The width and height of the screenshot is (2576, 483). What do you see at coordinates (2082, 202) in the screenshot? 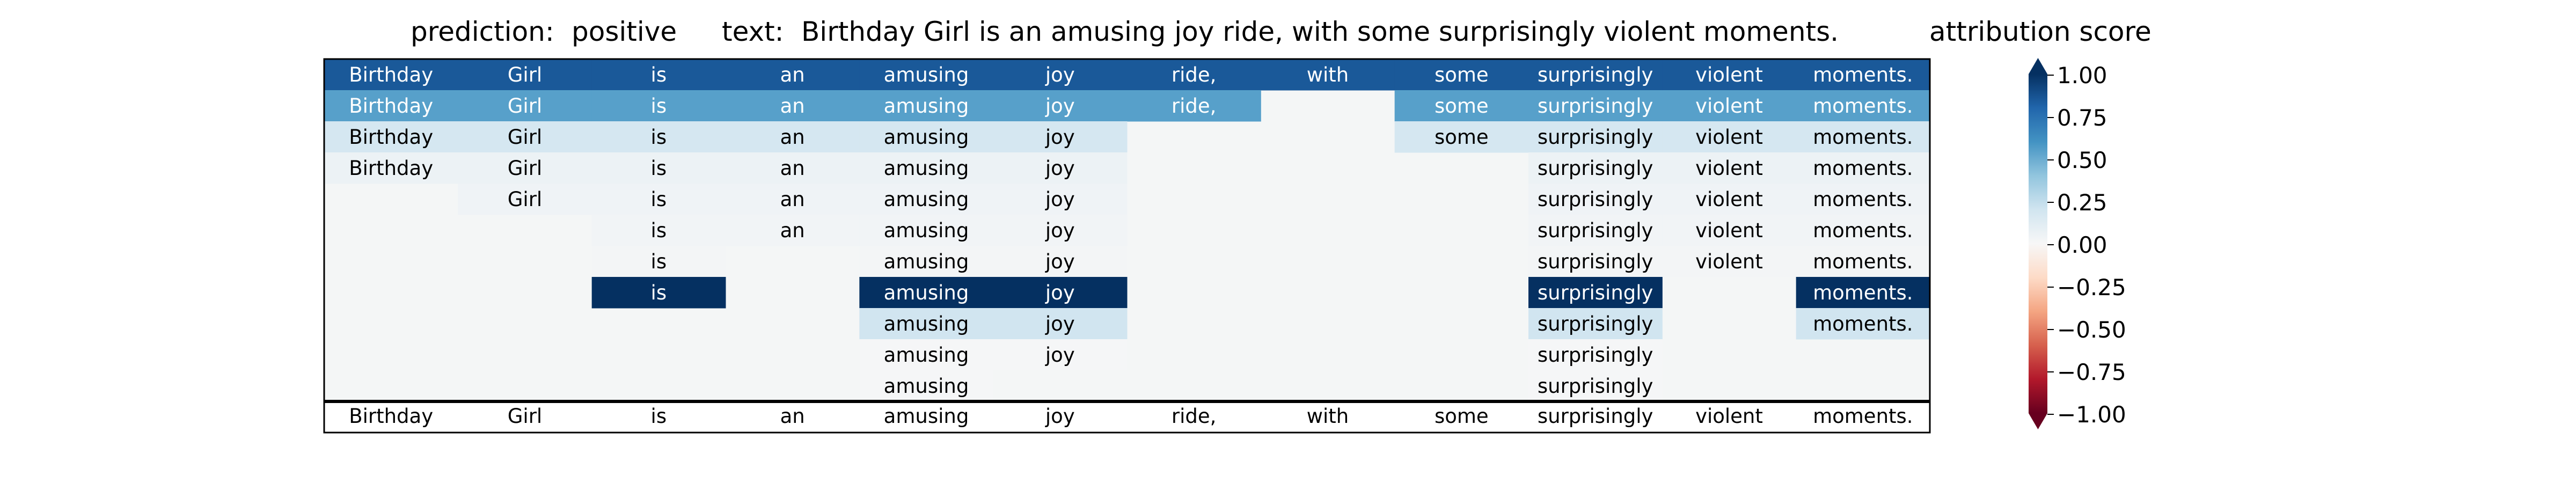
I see `colorbar-tick-label: 0.25` at bounding box center [2082, 202].